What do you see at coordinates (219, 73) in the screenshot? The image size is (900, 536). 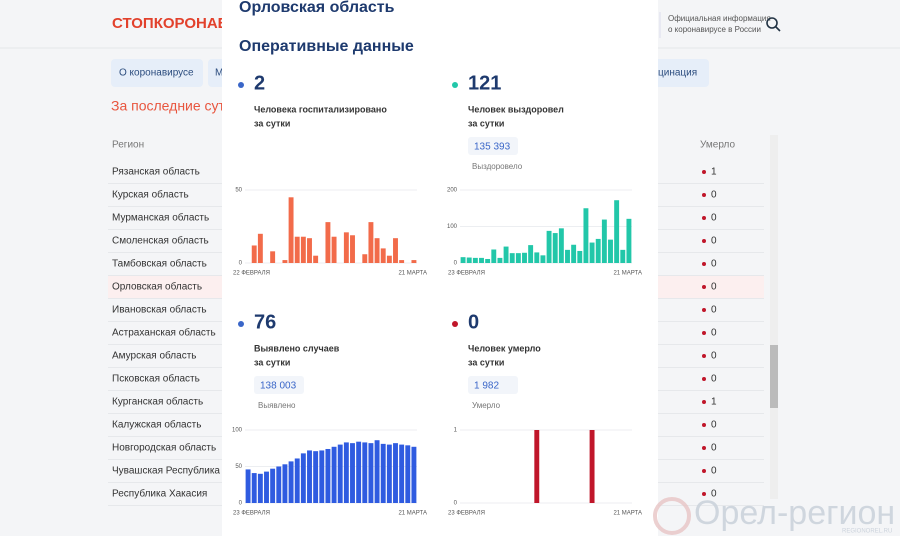 I see `nav-label: М` at bounding box center [219, 73].